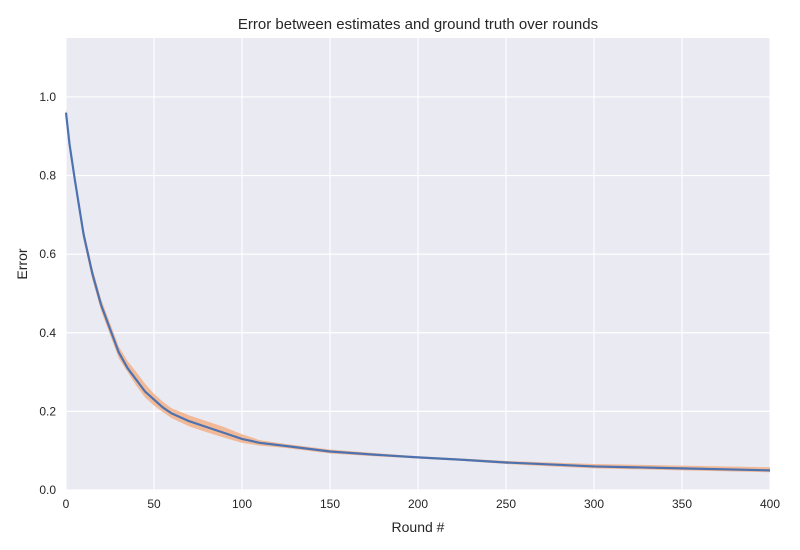 The width and height of the screenshot is (800, 550). What do you see at coordinates (506, 504) in the screenshot?
I see `x-tick-label: 250` at bounding box center [506, 504].